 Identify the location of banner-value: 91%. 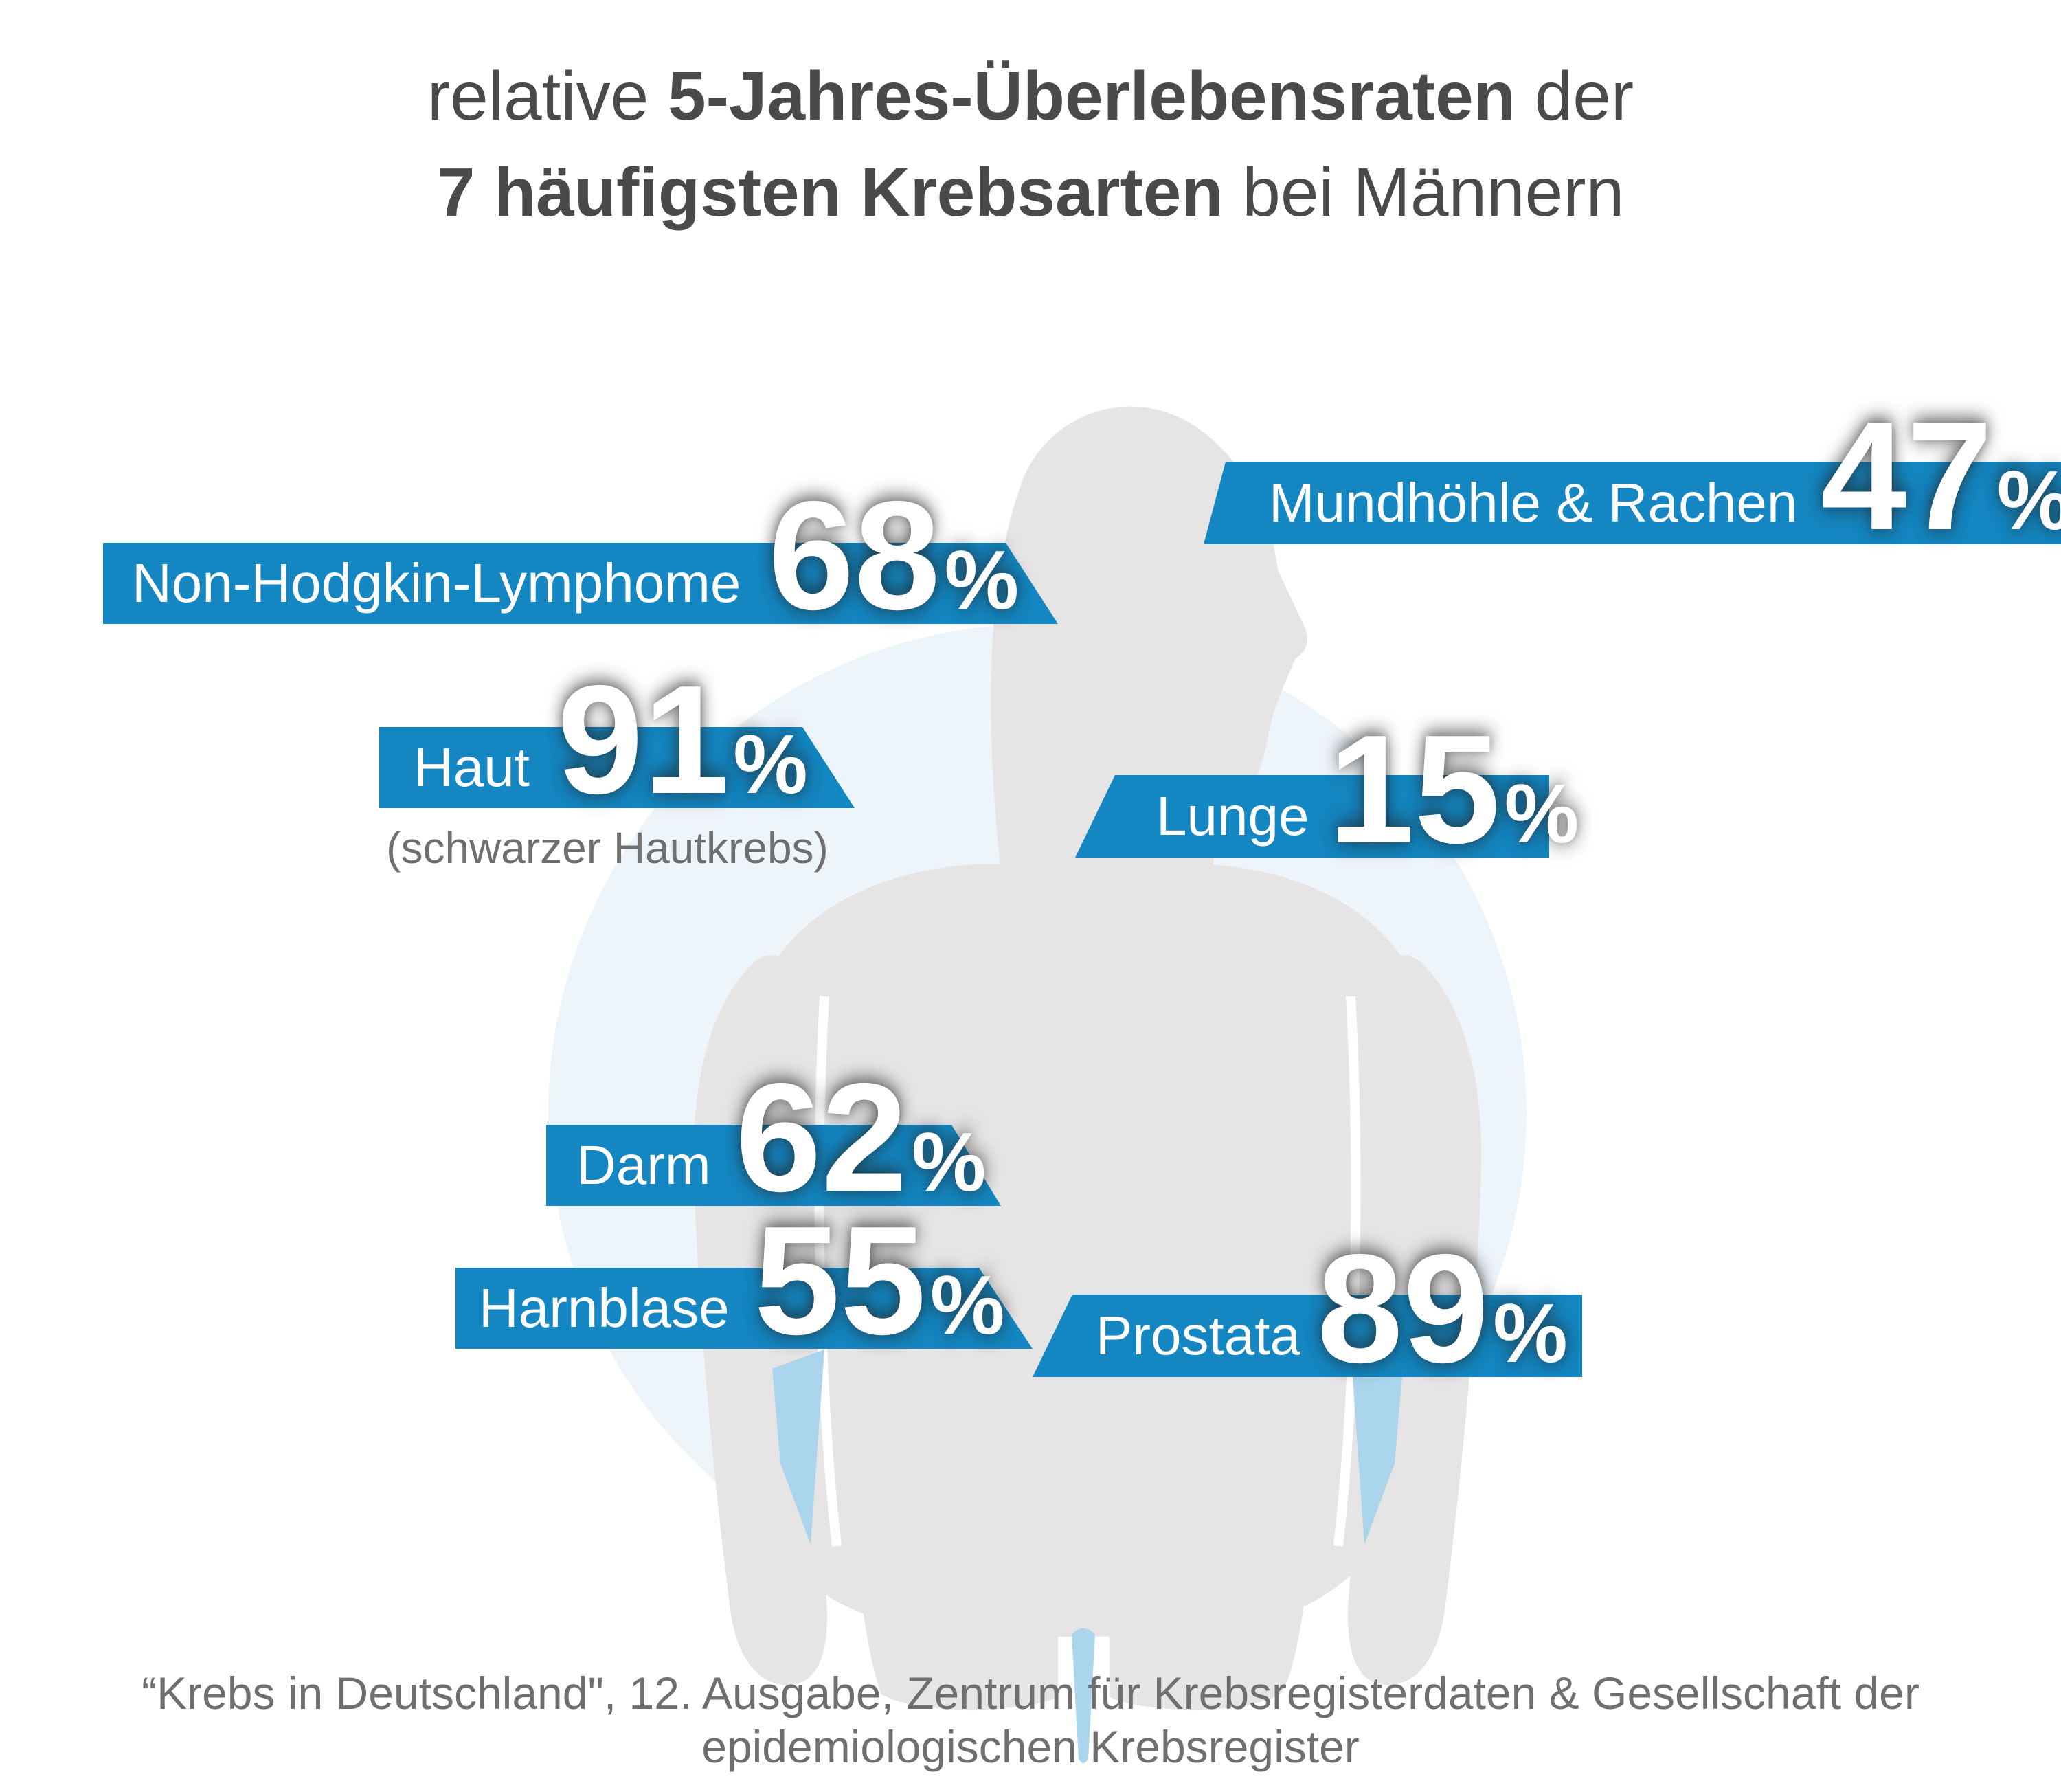
(682, 739).